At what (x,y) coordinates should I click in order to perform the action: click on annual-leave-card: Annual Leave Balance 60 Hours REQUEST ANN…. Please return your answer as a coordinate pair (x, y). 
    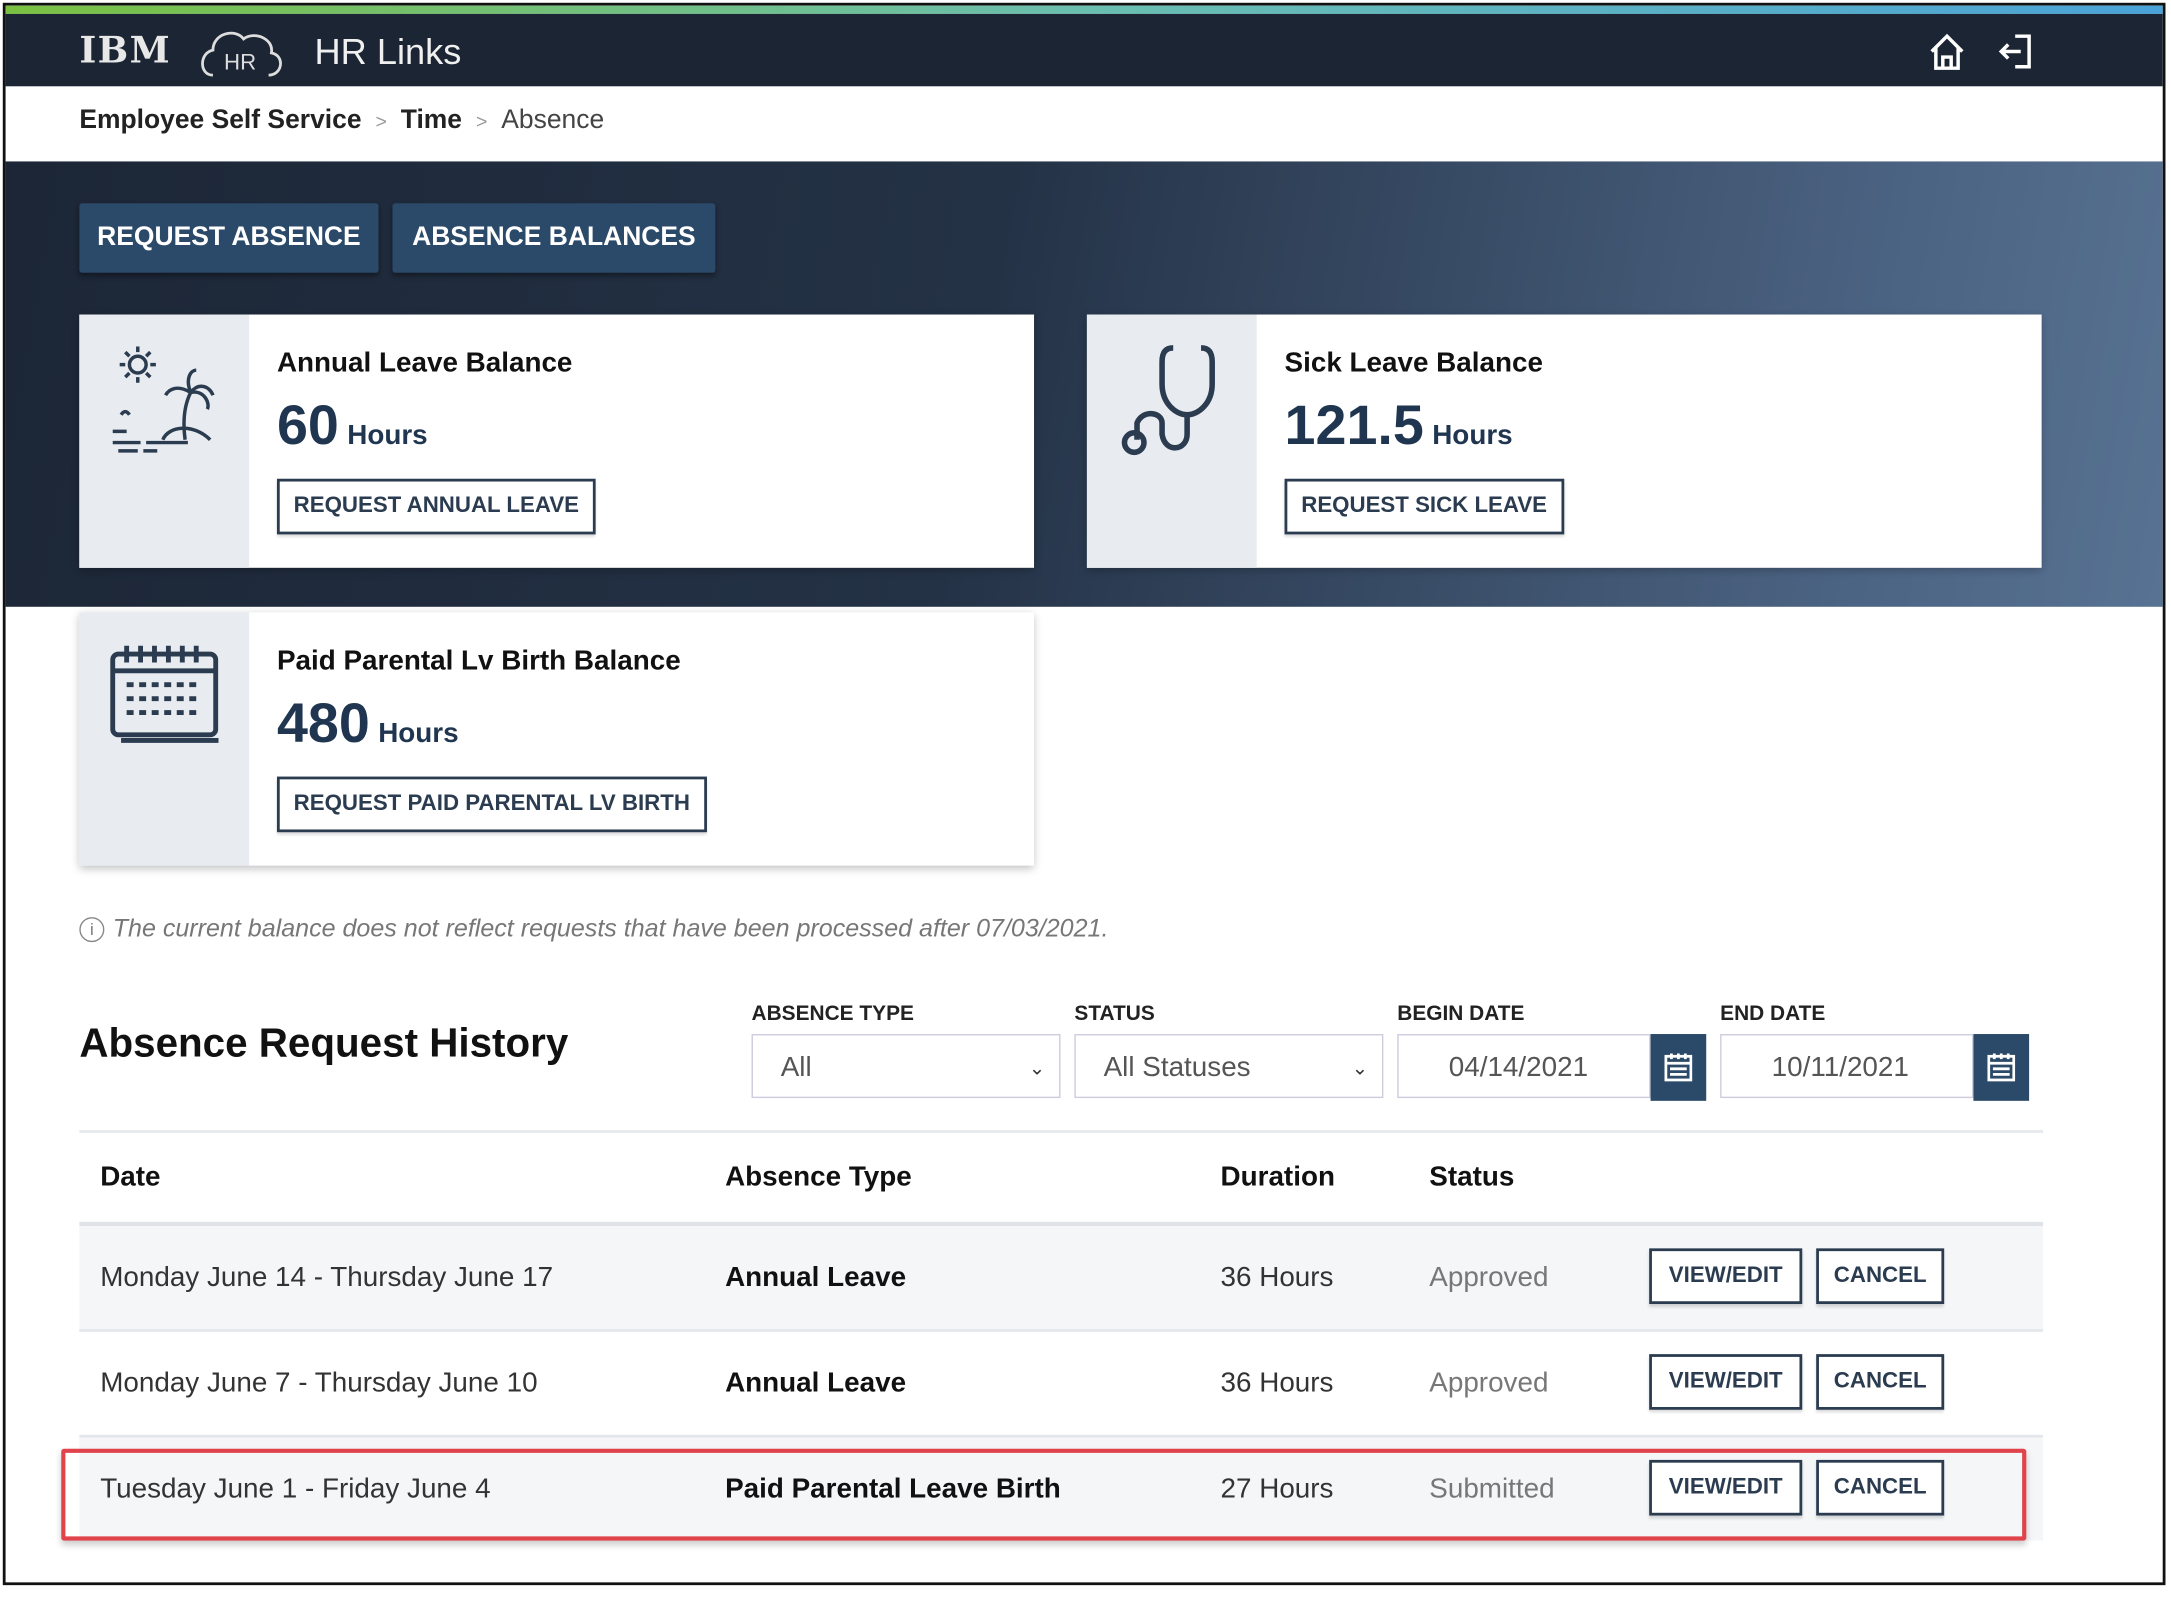
    Looking at the image, I should click on (557, 441).